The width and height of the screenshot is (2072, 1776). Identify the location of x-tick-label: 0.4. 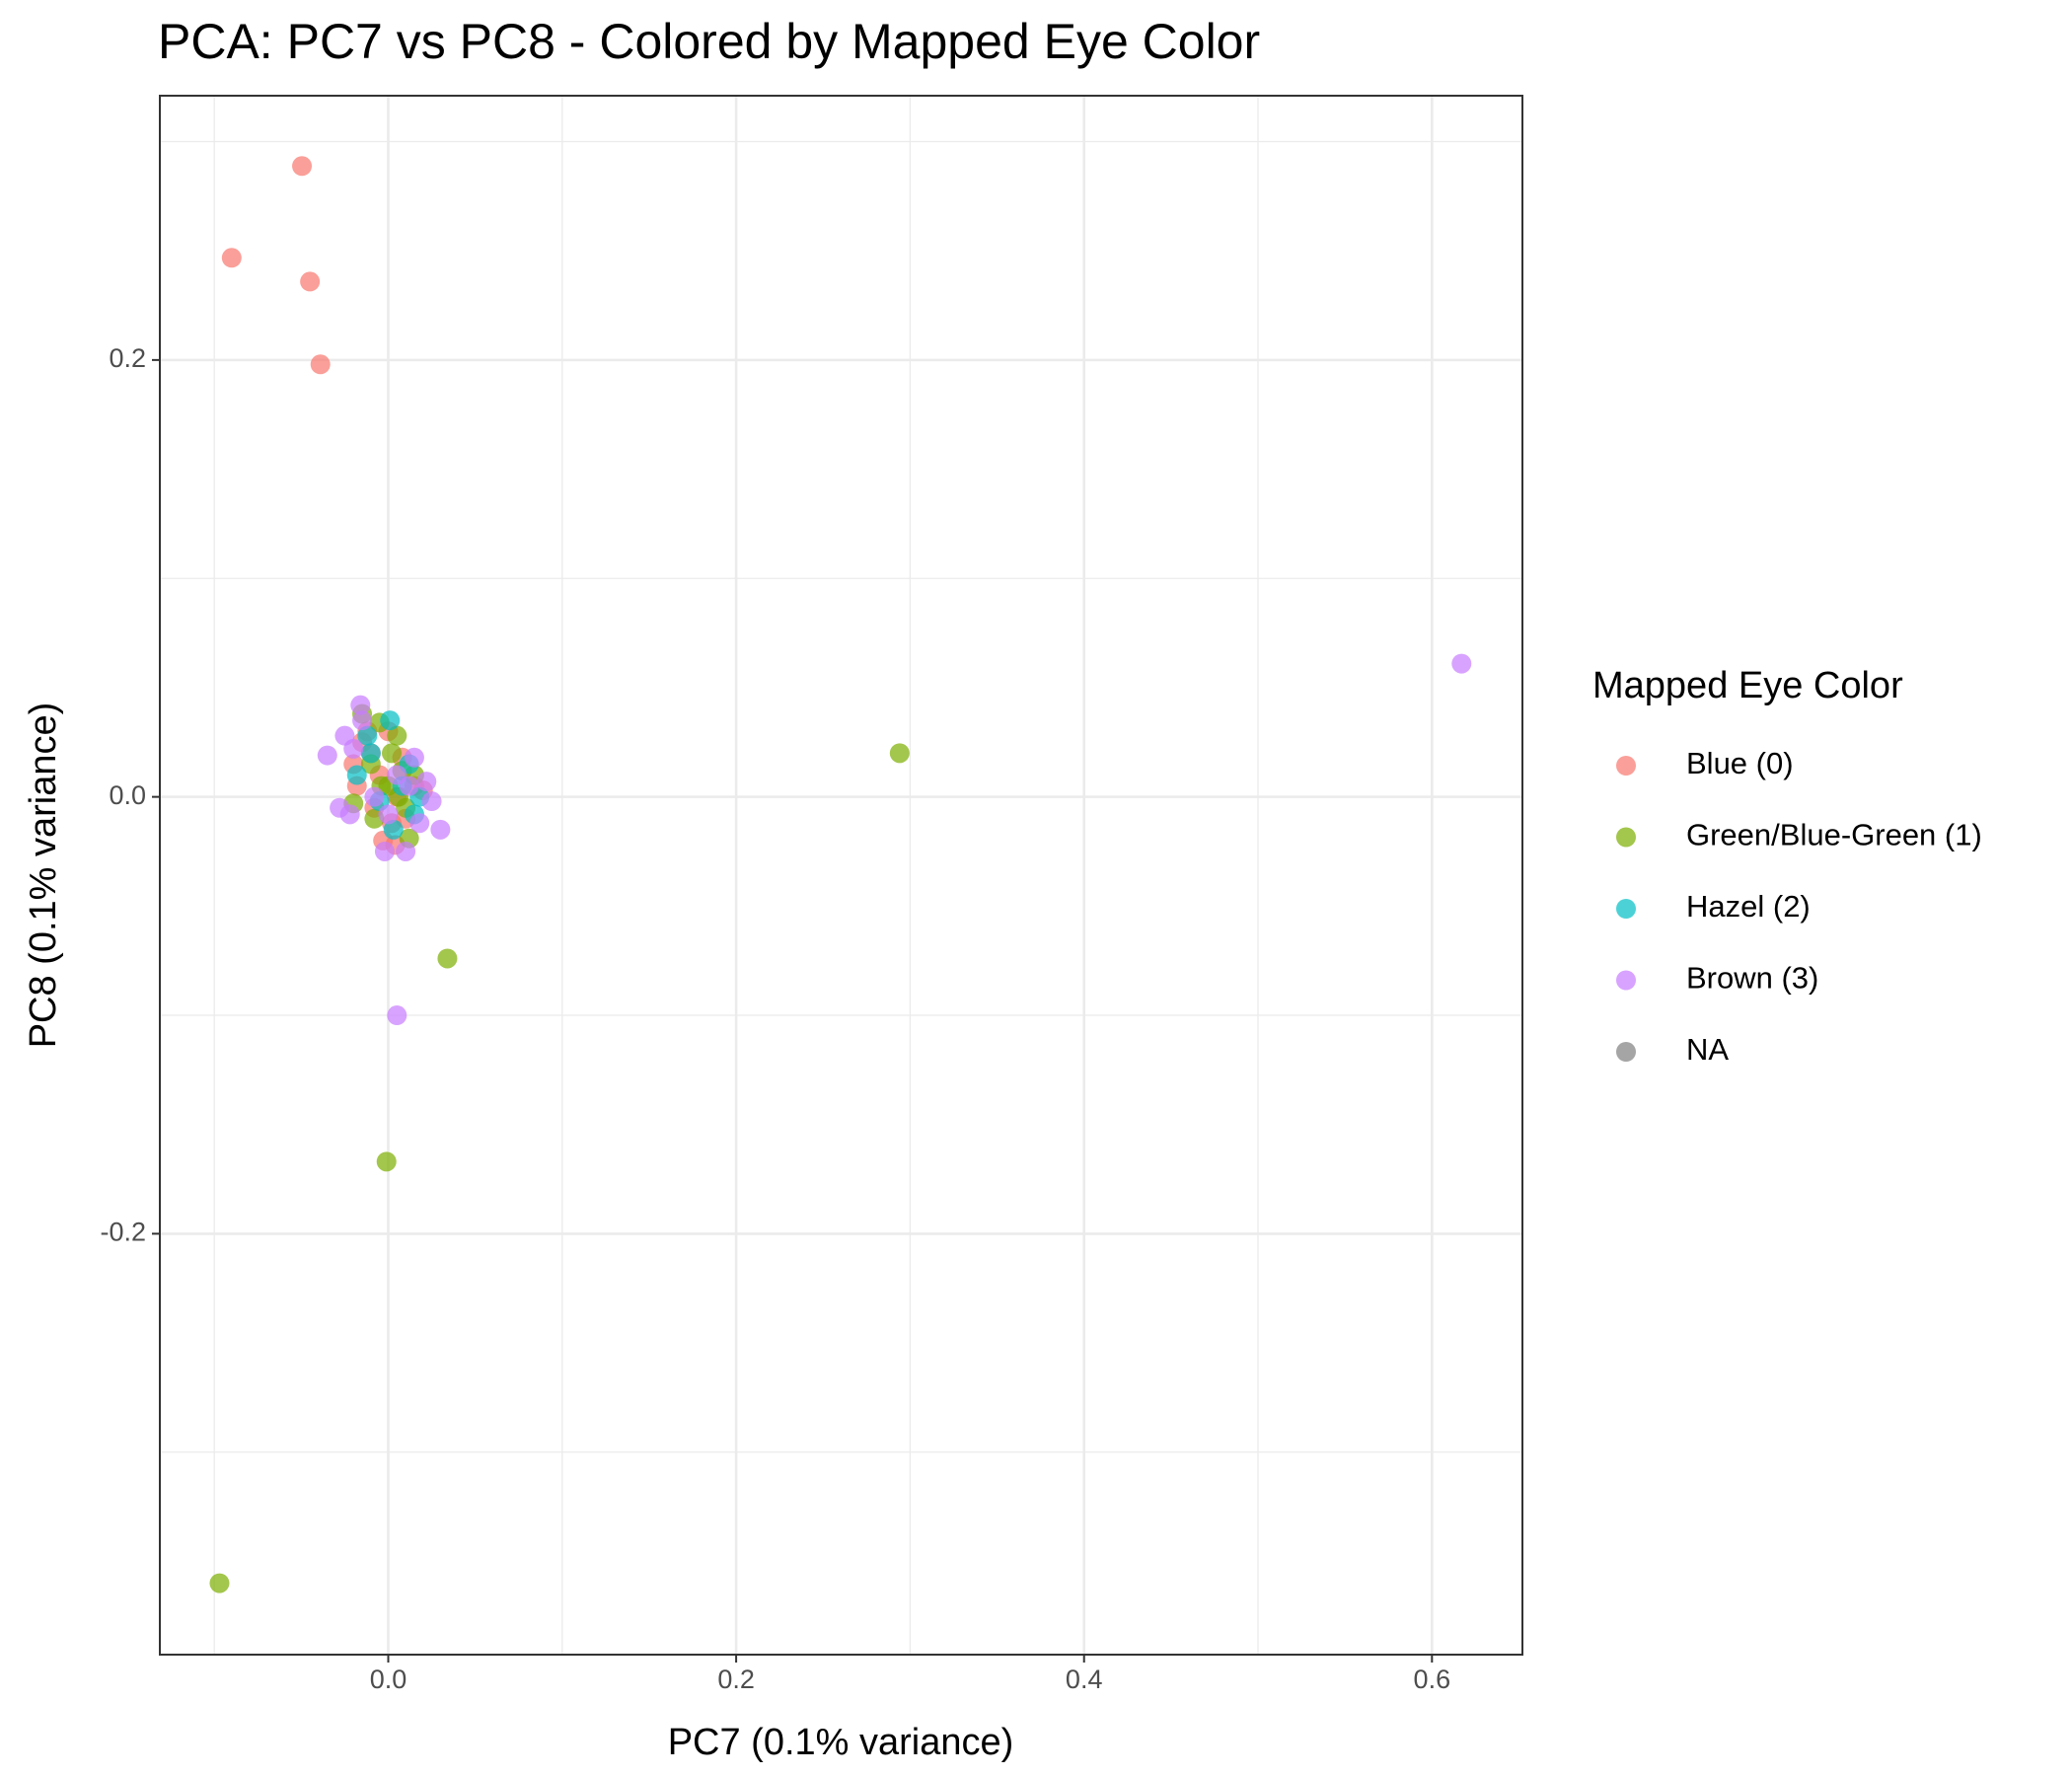
(1084, 1680).